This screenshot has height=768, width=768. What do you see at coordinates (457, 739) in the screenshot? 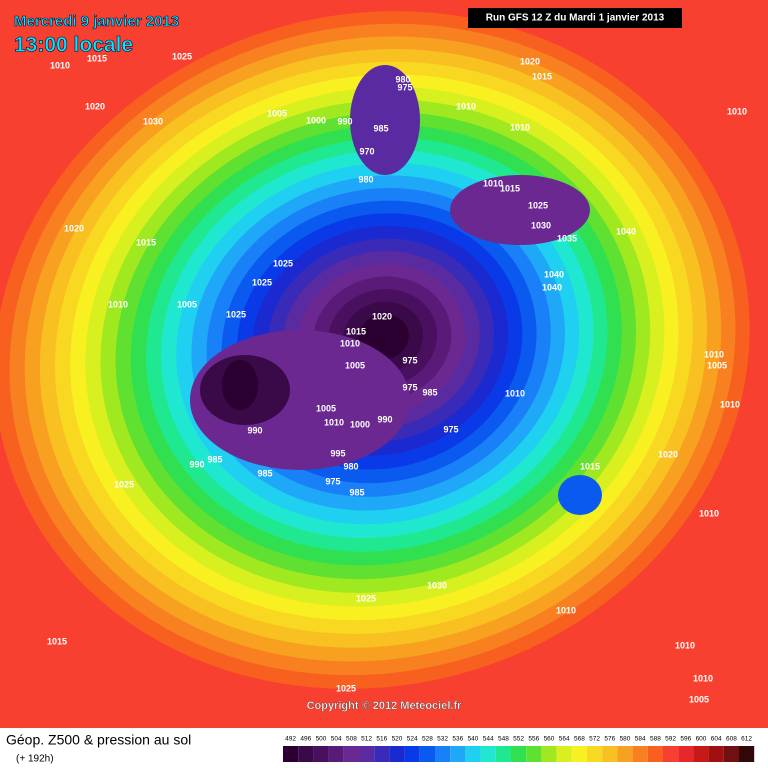
I see `scale-label: 536` at bounding box center [457, 739].